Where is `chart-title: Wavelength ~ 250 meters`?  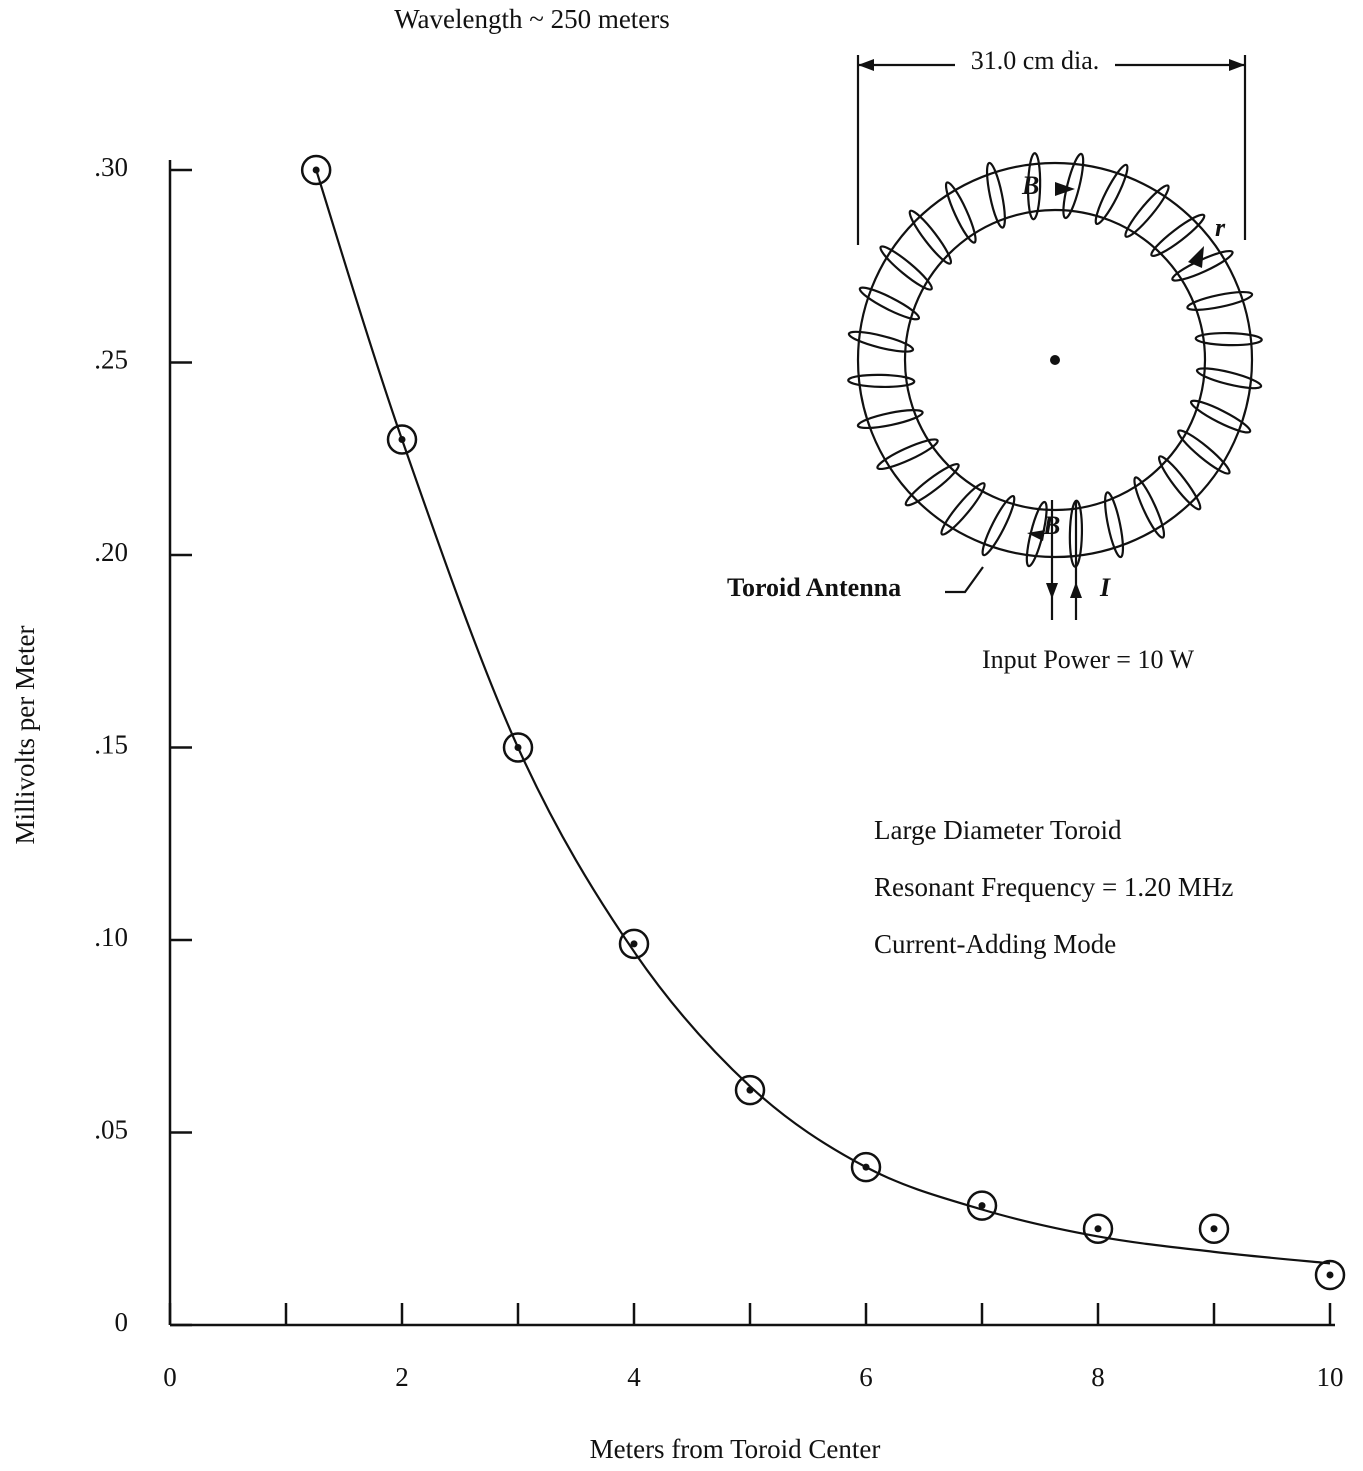 chart-title: Wavelength ~ 250 meters is located at coordinates (532, 19).